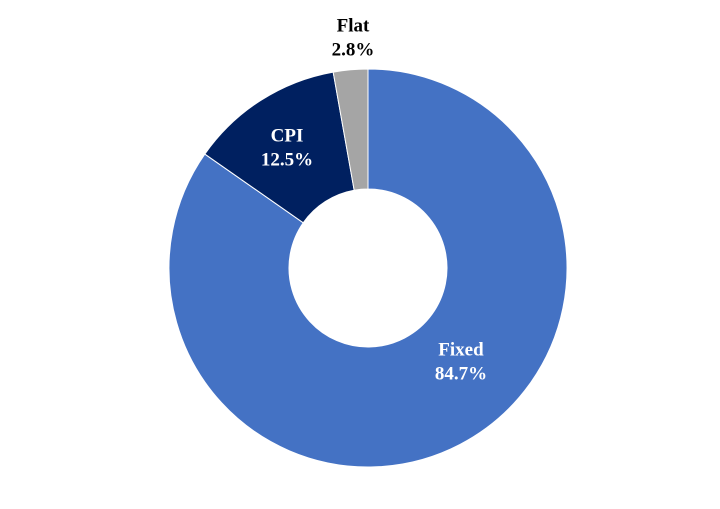  What do you see at coordinates (353, 49) in the screenshot?
I see `slice-value-label: 2.8%` at bounding box center [353, 49].